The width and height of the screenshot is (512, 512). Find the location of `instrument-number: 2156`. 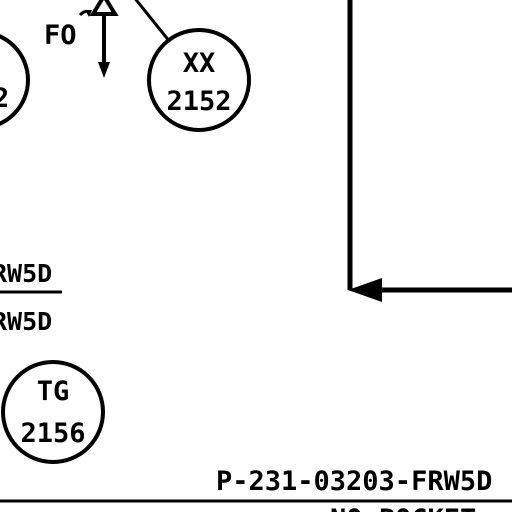

instrument-number: 2156 is located at coordinates (52, 433).